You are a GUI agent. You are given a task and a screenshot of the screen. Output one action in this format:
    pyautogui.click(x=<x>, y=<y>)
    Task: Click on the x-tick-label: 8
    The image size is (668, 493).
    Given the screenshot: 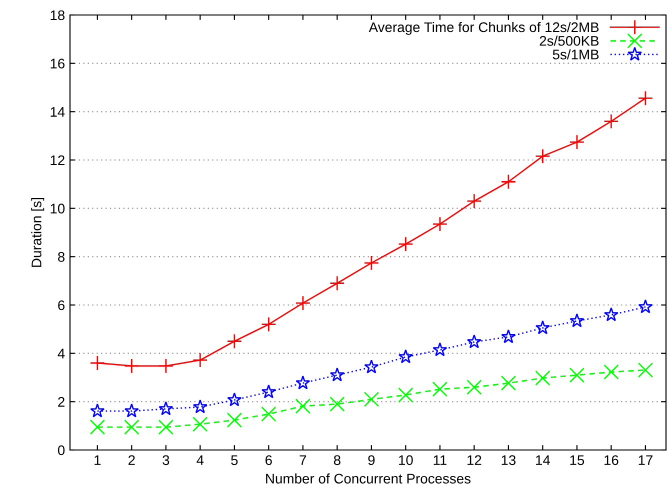 What is the action you would take?
    pyautogui.click(x=337, y=460)
    